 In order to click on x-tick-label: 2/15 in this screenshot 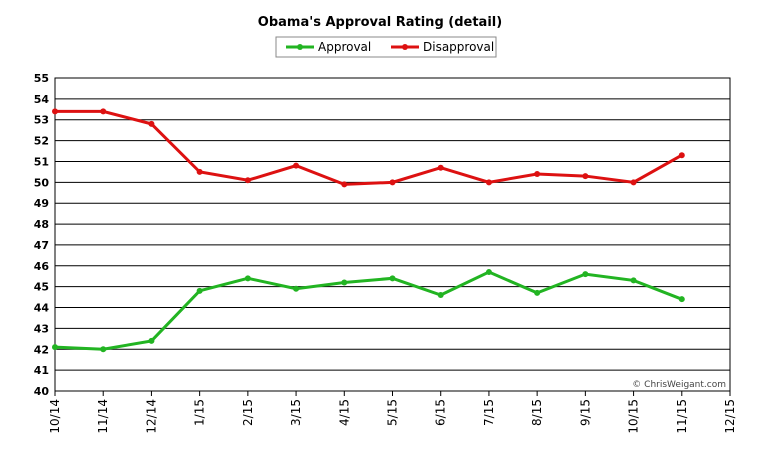, I will do `click(248, 412)`.